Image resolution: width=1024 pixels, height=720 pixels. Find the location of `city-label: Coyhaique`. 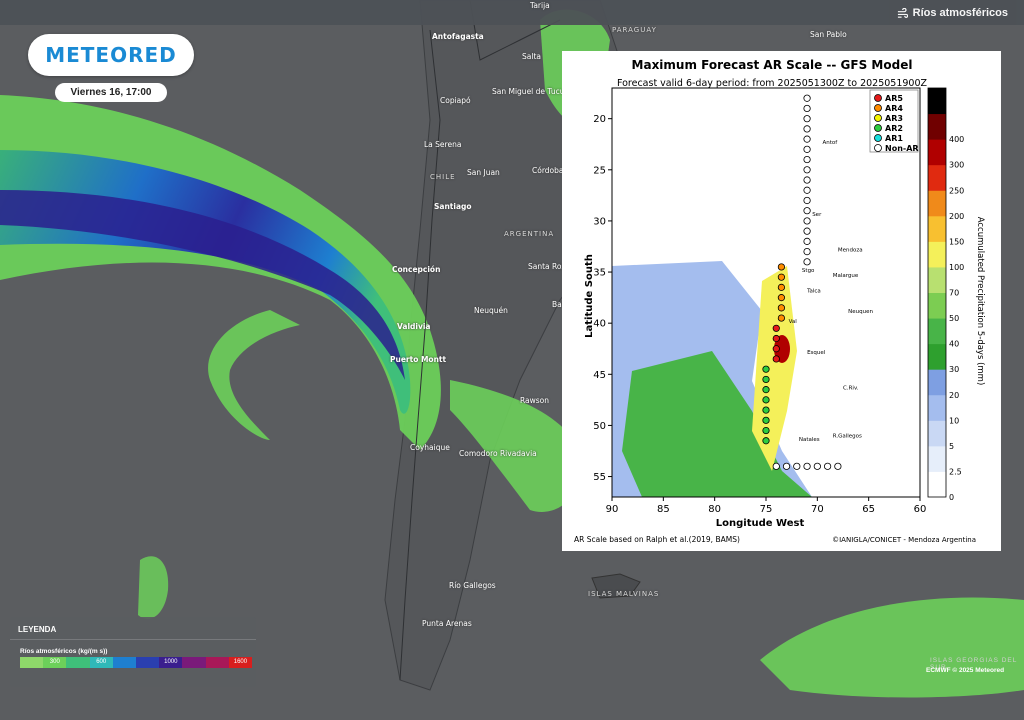

city-label: Coyhaique is located at coordinates (430, 447).